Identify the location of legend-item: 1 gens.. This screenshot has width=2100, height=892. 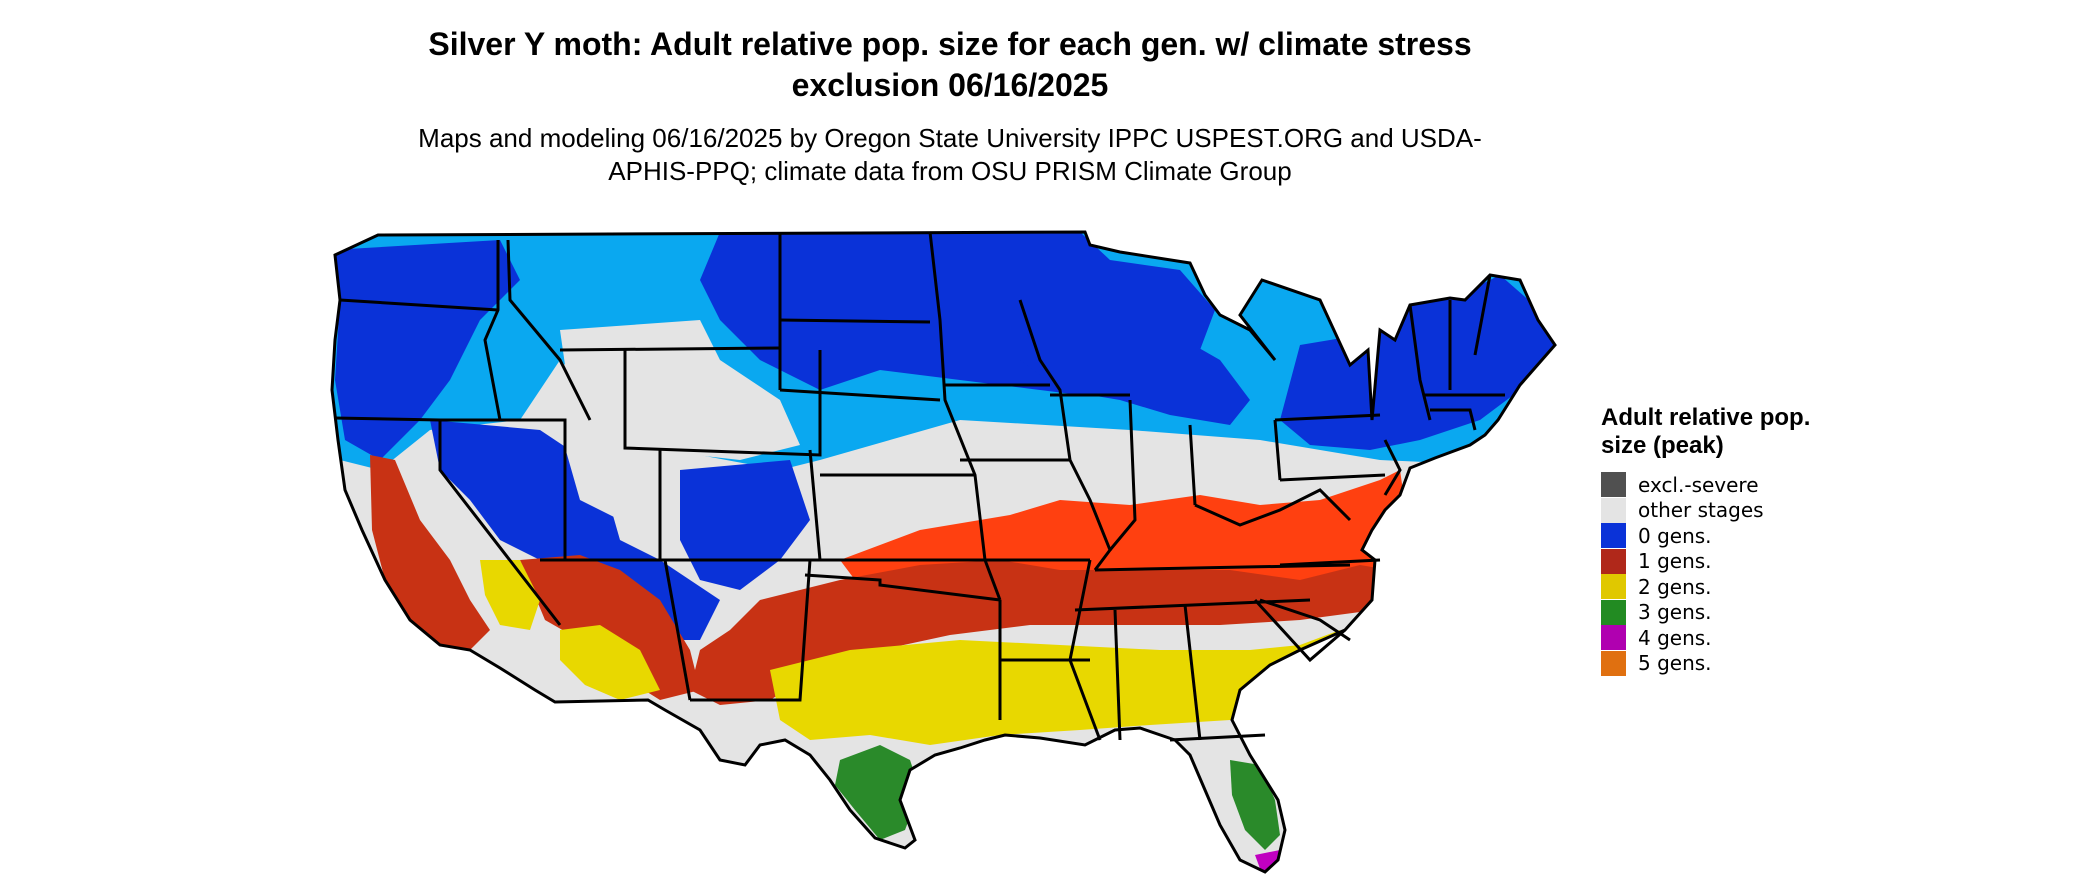
(1711, 561).